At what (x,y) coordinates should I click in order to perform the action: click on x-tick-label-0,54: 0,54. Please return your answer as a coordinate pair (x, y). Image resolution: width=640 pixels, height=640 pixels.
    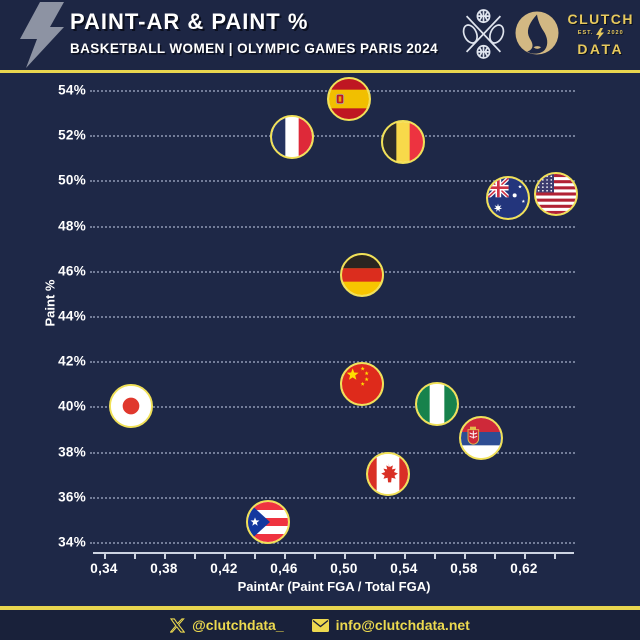
    Looking at the image, I should click on (404, 568).